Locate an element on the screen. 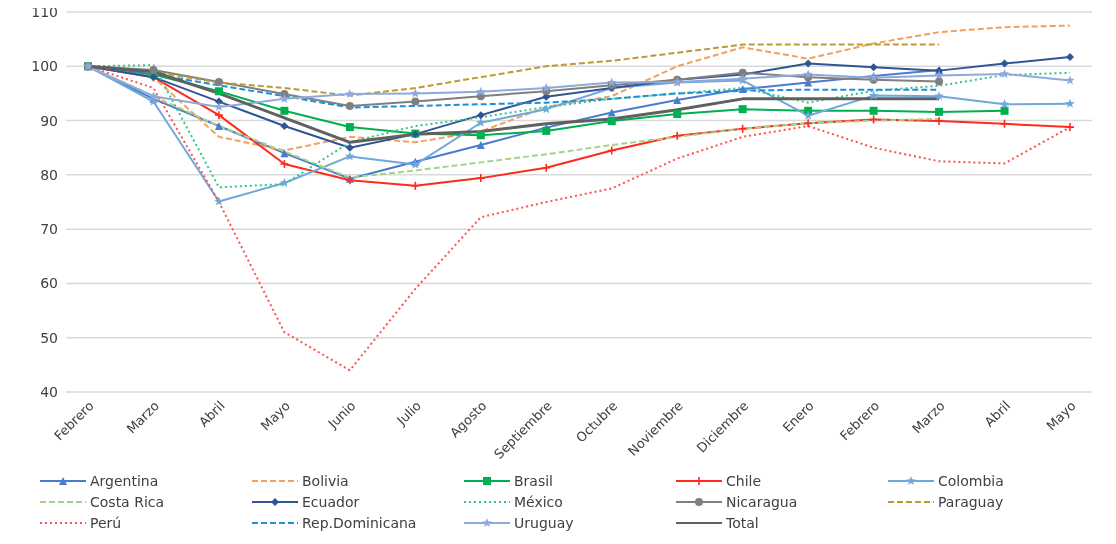 The height and width of the screenshot is (544, 1116). y-tick-label: 70 is located at coordinates (49, 229).